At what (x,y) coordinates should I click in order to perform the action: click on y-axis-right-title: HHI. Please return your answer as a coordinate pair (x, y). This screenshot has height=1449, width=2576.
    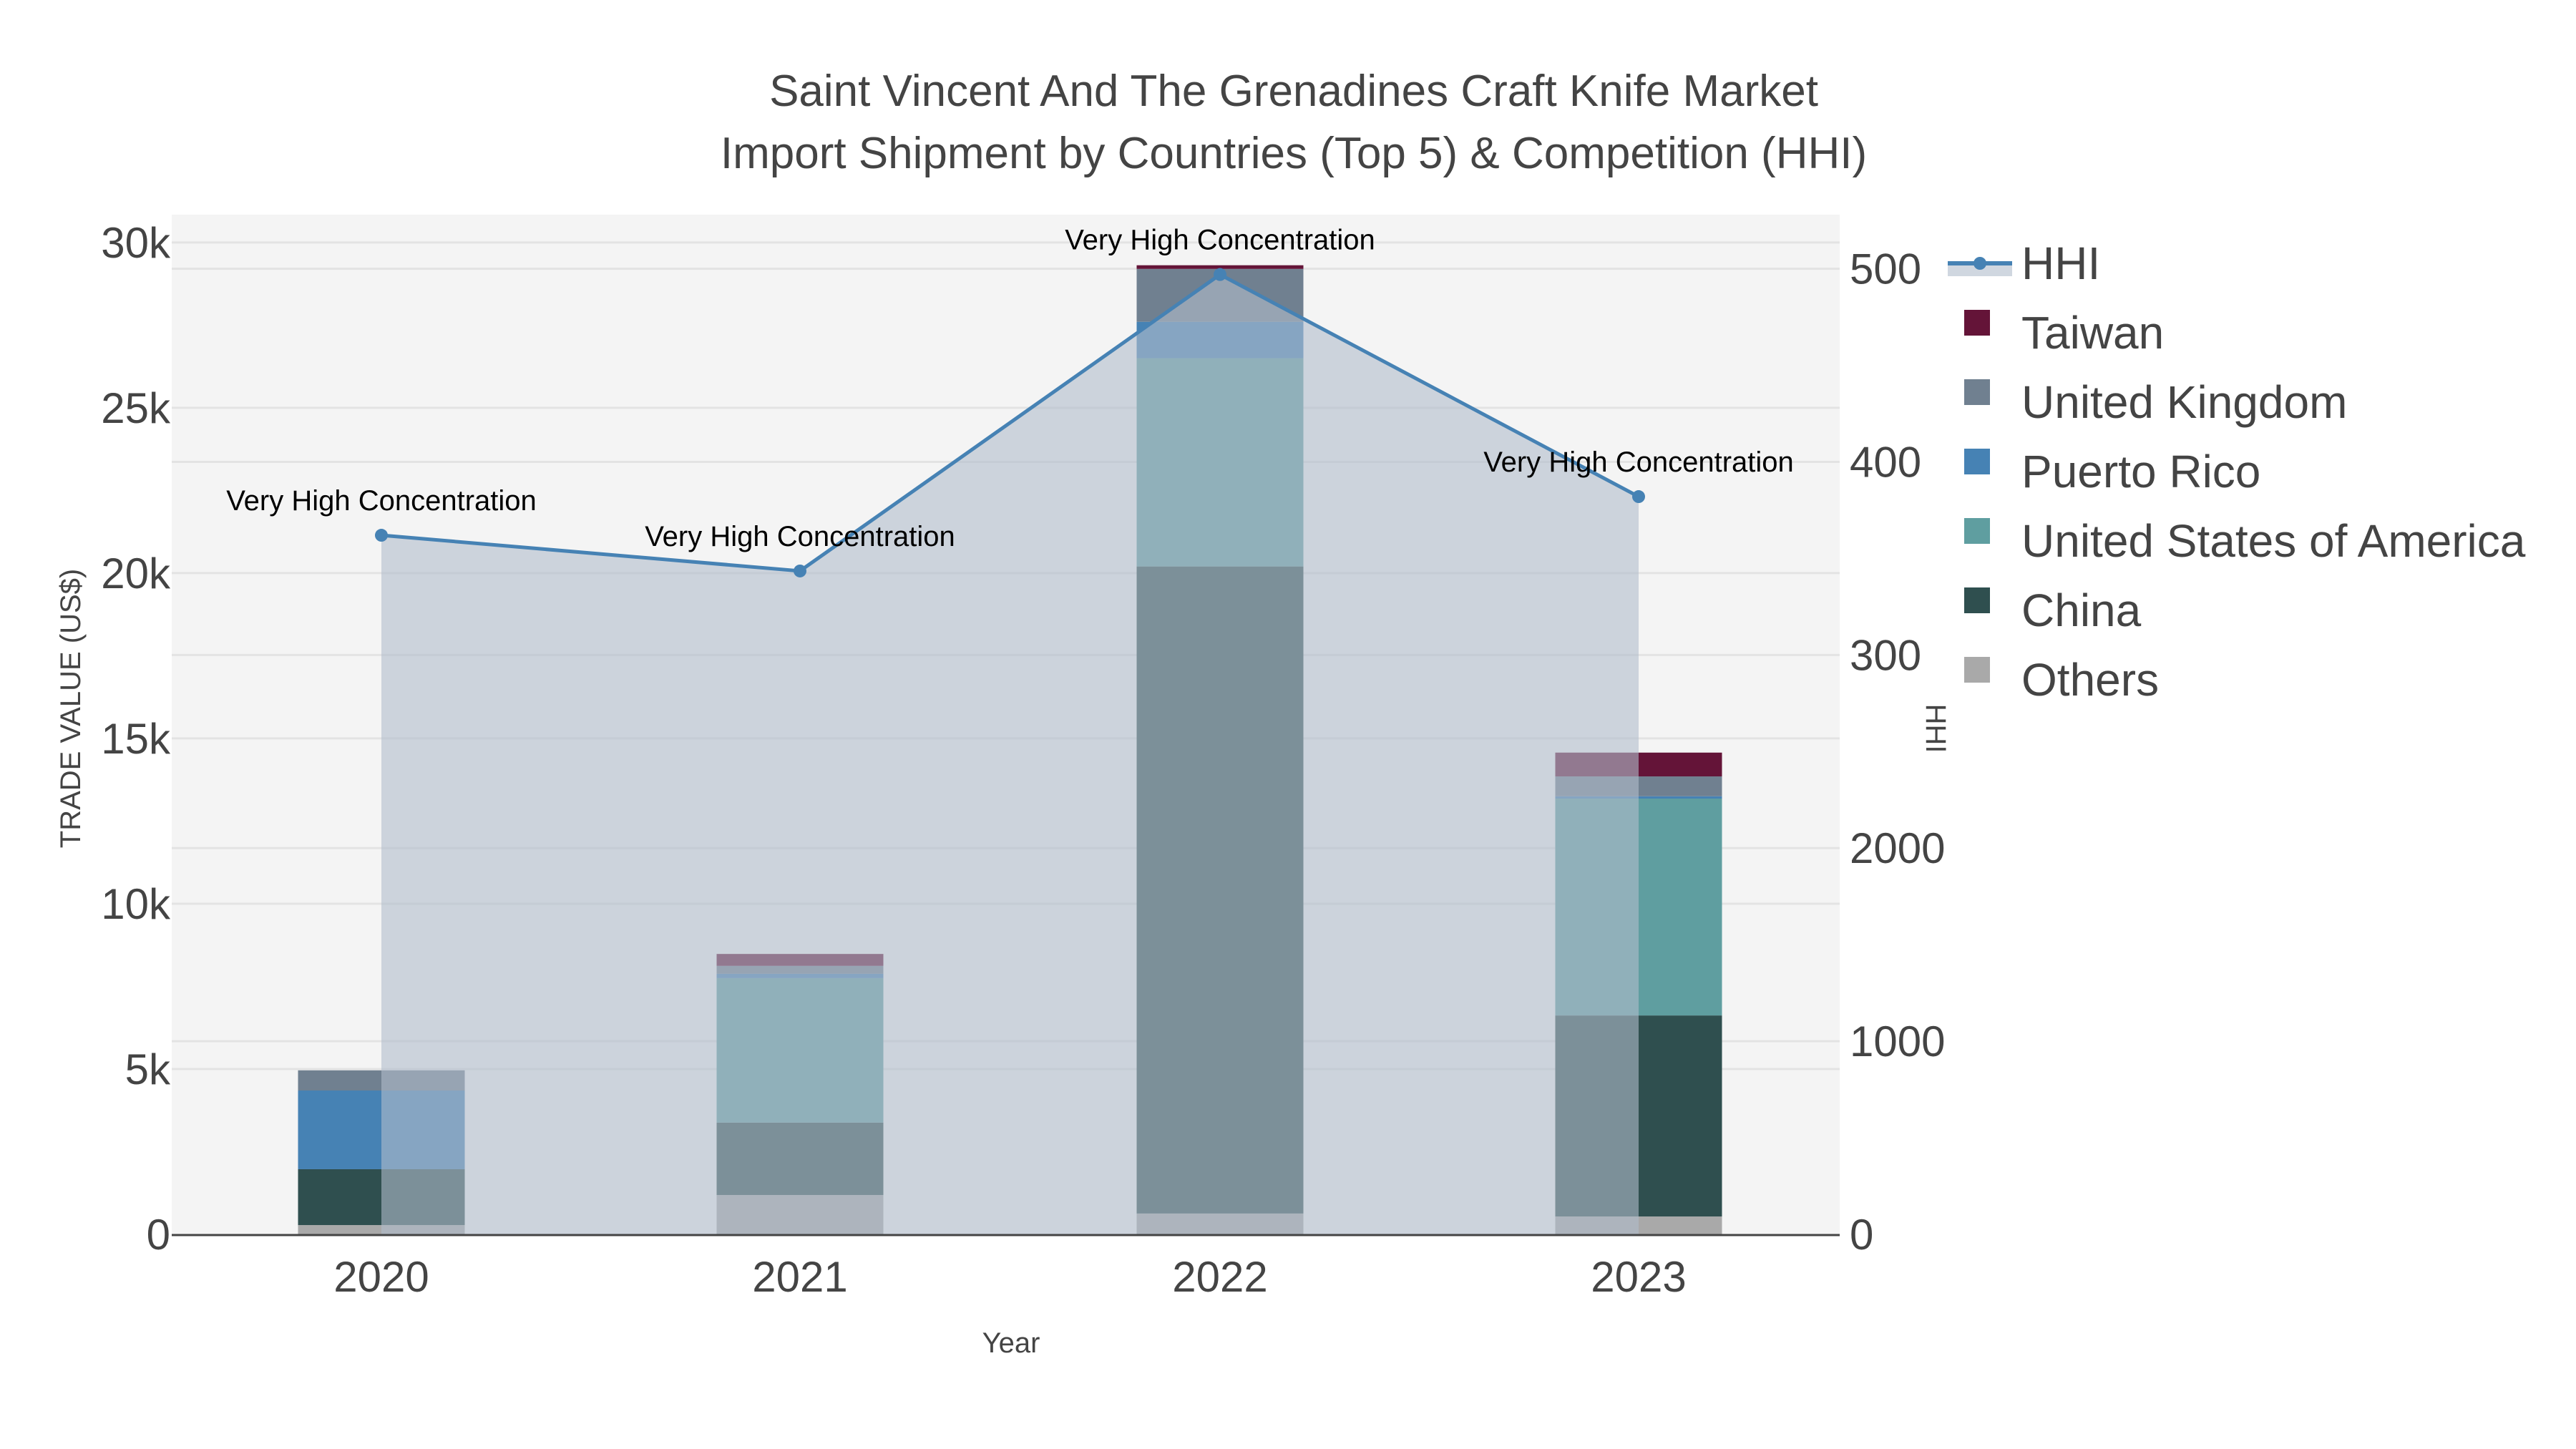
    Looking at the image, I should click on (1936, 728).